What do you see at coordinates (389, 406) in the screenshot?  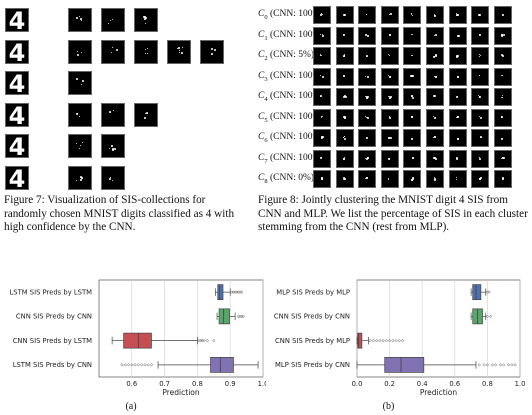 I see `subfigure-label: (b)` at bounding box center [389, 406].